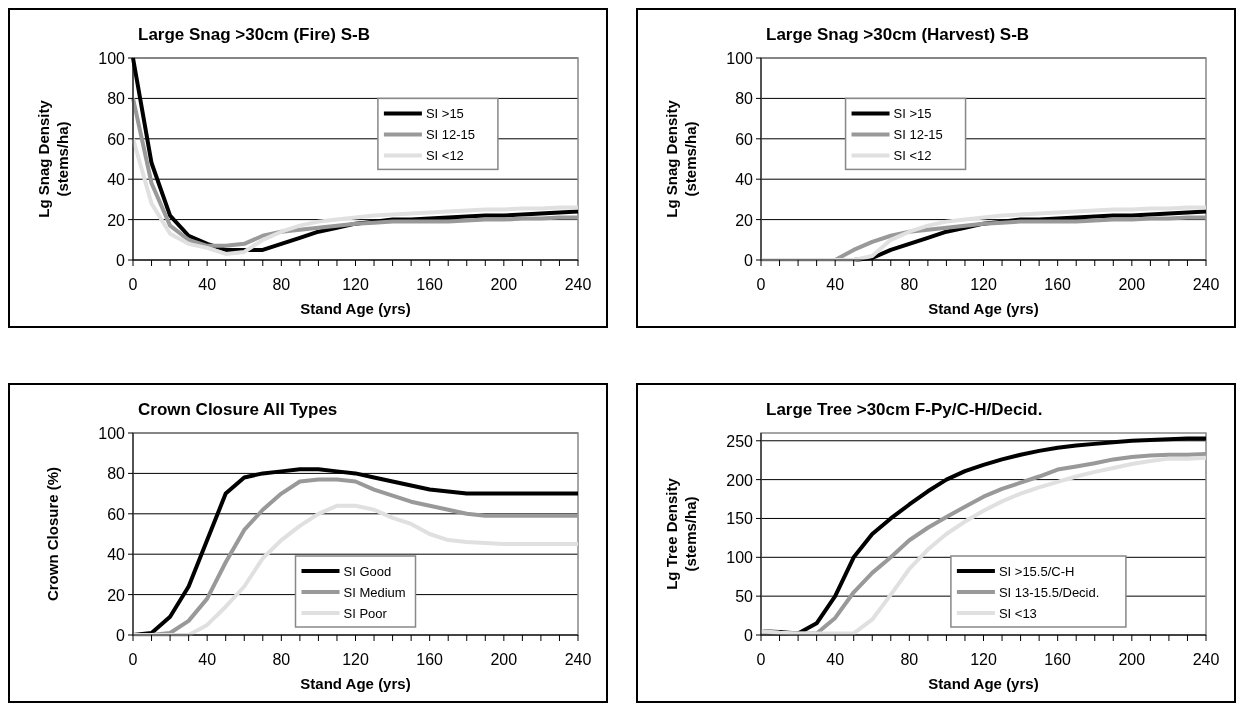 Image resolution: width=1249 pixels, height=711 pixels. Describe the element at coordinates (254, 34) in the screenshot. I see `chart-title: Large Snag >30cm (Fire) S-B` at that location.